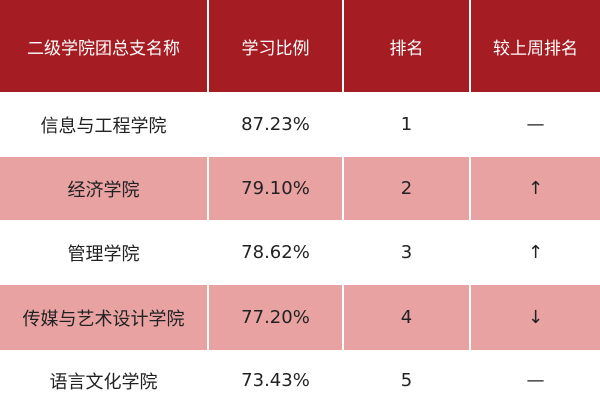  Describe the element at coordinates (276, 124) in the screenshot. I see `study-ratio: 87.23%` at that location.